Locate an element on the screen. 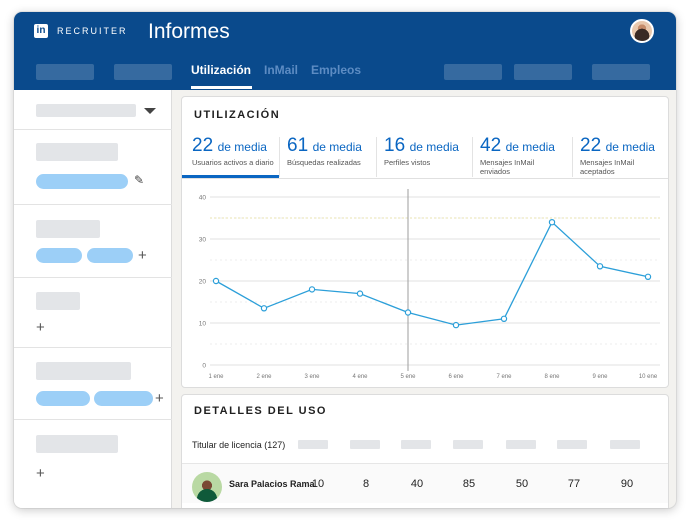 The height and width of the screenshot is (520, 690). x-tick-label: 7 ene is located at coordinates (504, 377).